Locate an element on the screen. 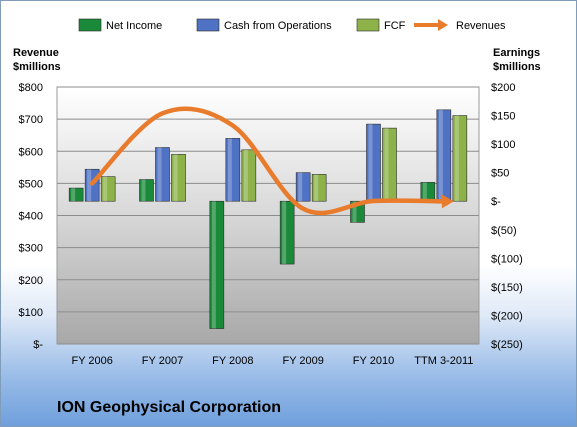 This screenshot has width=577, height=427. company-name: ION Geophysical Corporation is located at coordinates (169, 407).